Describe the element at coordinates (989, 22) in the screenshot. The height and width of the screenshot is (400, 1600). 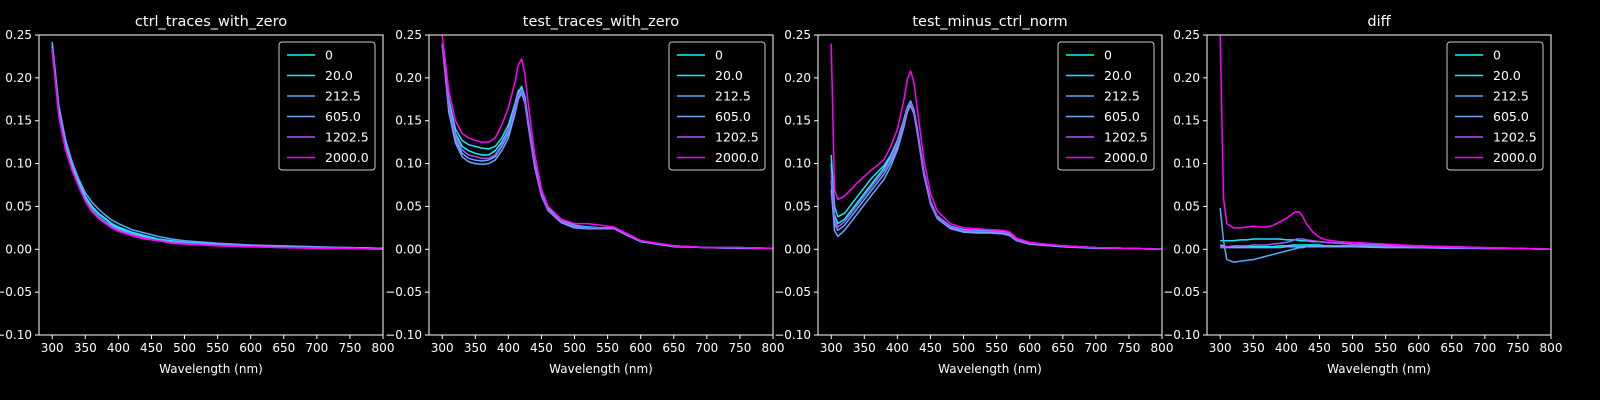
I see `chart-title: test_minus_ctrl_norm` at that location.